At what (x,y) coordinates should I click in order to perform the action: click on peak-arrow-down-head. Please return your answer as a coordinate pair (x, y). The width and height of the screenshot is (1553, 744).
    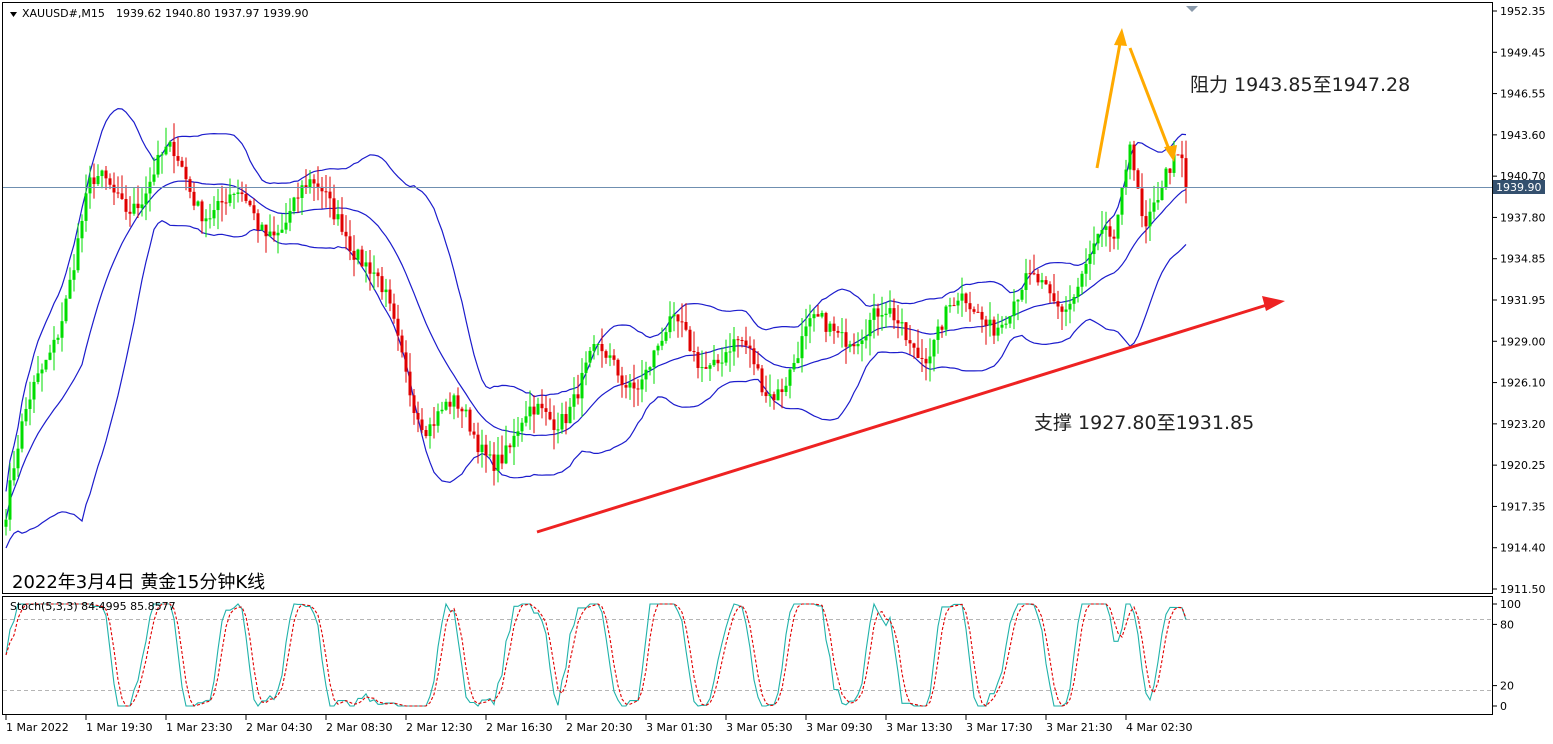
    Looking at the image, I should click on (1170, 153).